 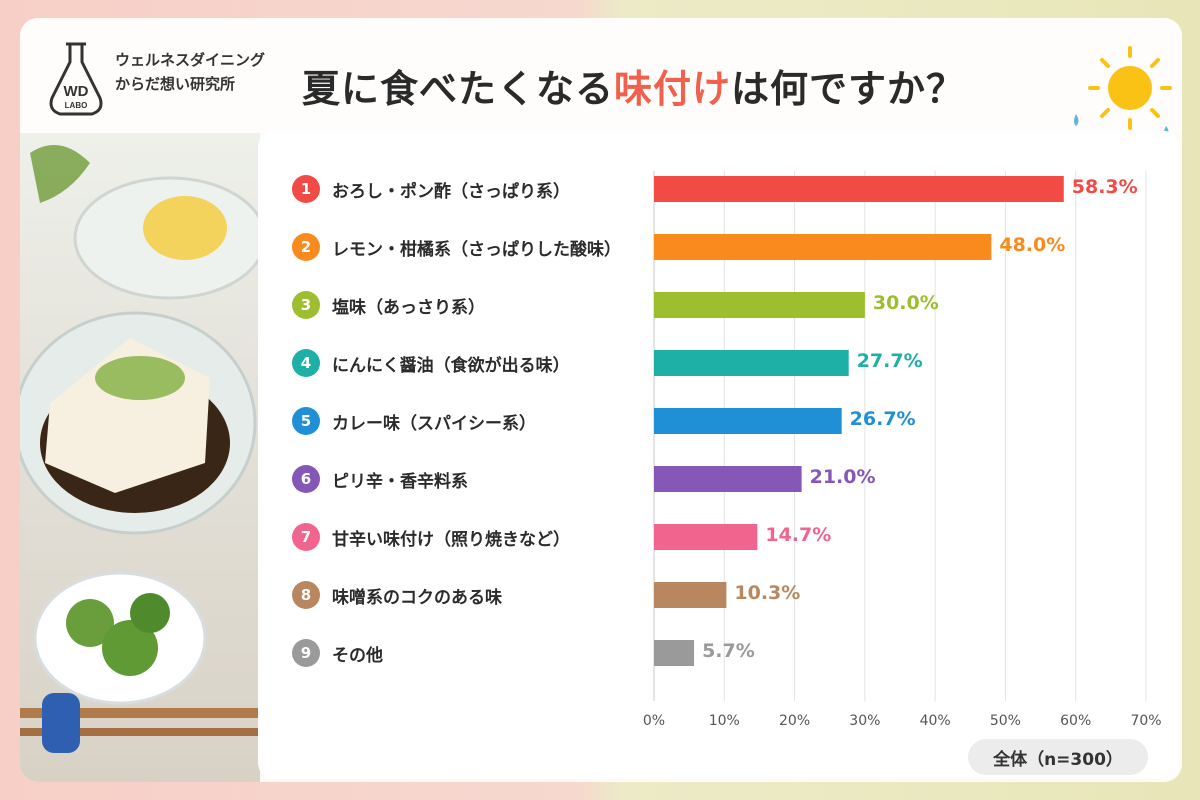 What do you see at coordinates (190, 72) in the screenshot?
I see `brand-name: ウェルネスダイニング からだ想い研究所` at bounding box center [190, 72].